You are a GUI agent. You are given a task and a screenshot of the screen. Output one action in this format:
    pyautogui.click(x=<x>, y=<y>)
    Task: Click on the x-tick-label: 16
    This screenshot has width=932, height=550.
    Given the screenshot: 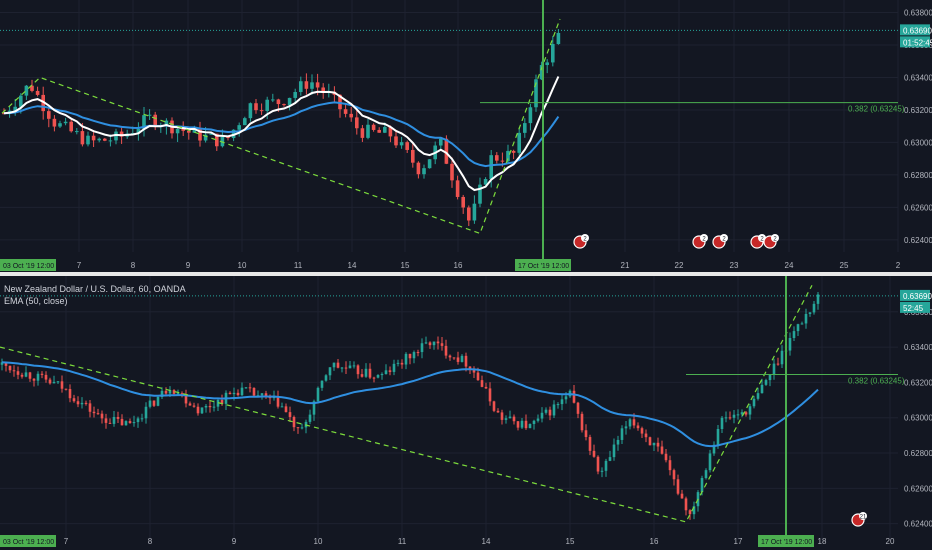 What is the action you would take?
    pyautogui.click(x=654, y=541)
    